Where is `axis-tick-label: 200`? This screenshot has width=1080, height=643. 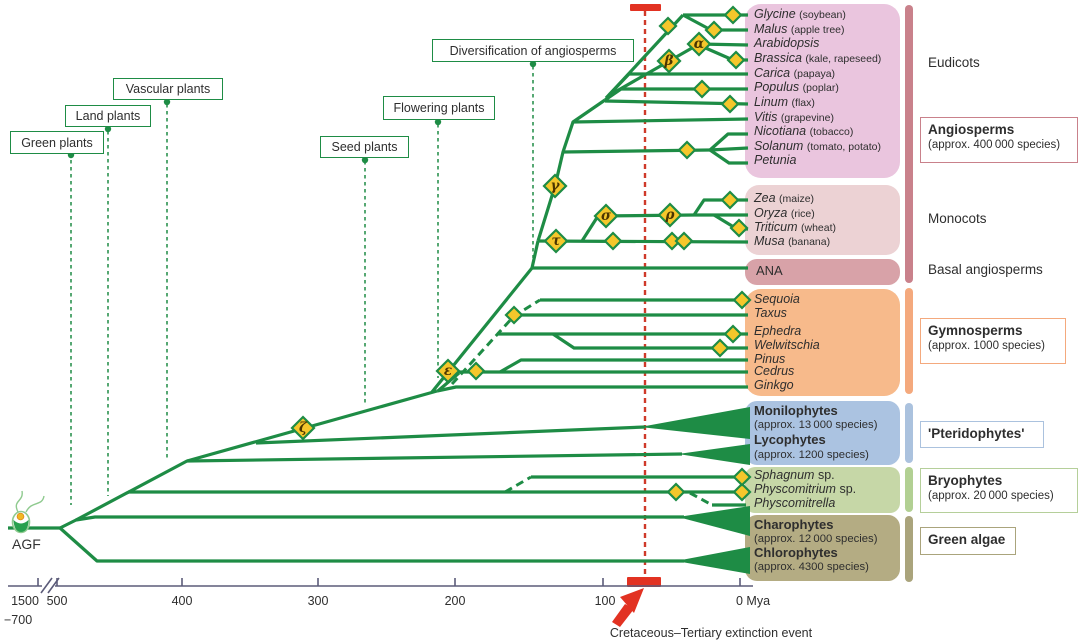
axis-tick-label: 200 is located at coordinates (455, 601).